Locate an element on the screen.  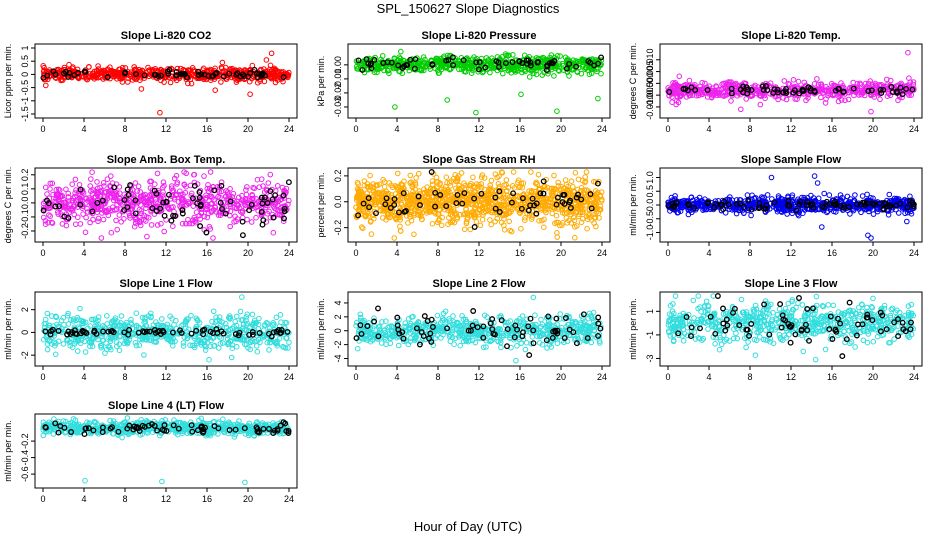
panel-ylabel: degrees C per min. is located at coordinates (8, 205).